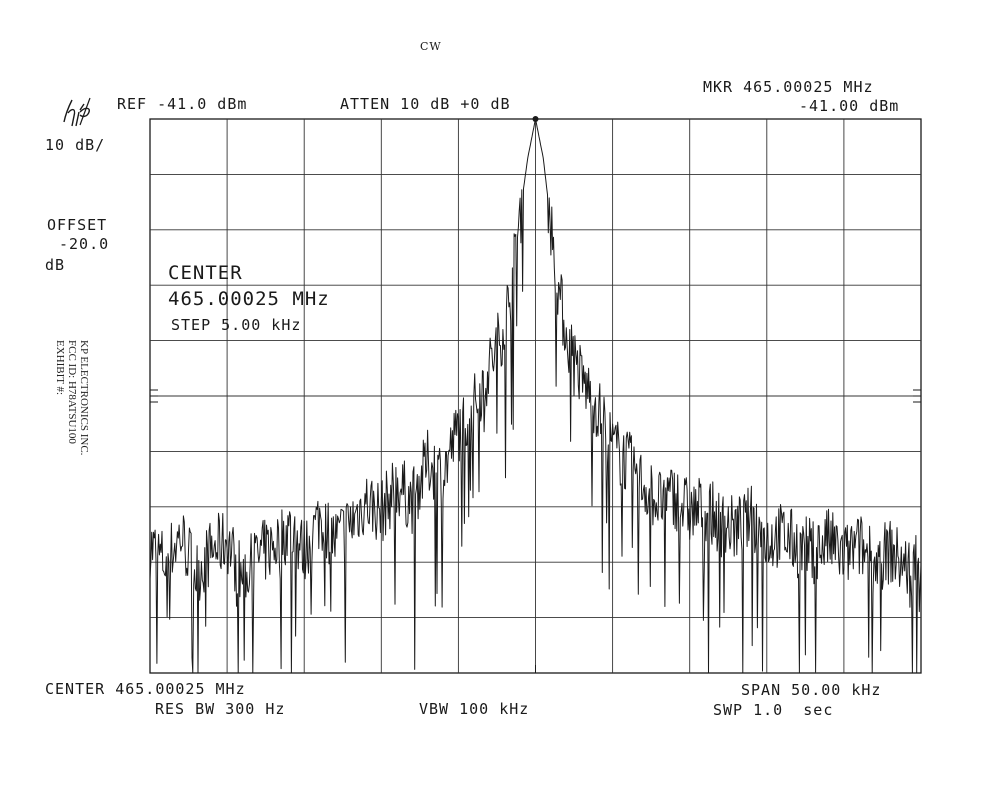  I want to click on sweep-time: SWP 1.0 sec, so click(773, 710).